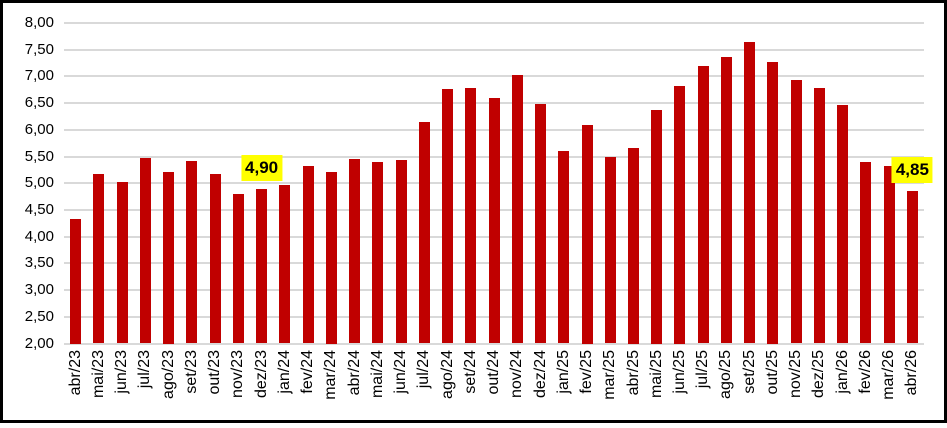  What do you see at coordinates (703, 369) in the screenshot?
I see `x-axis-label: jul/25` at bounding box center [703, 369].